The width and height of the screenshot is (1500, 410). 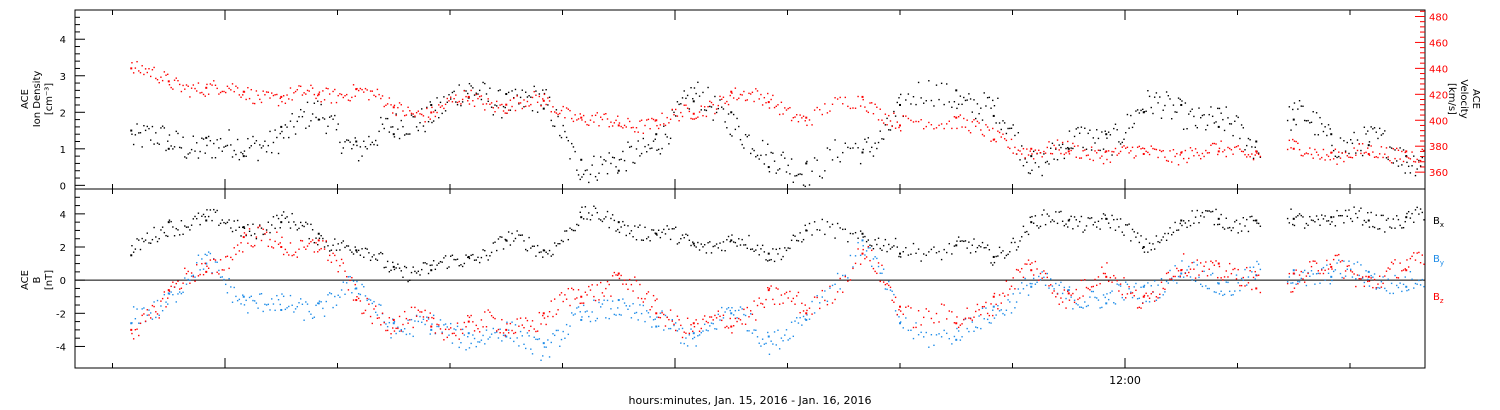 I want to click on bottom-left-axis-label: ACE B [nT], so click(x=37, y=280).